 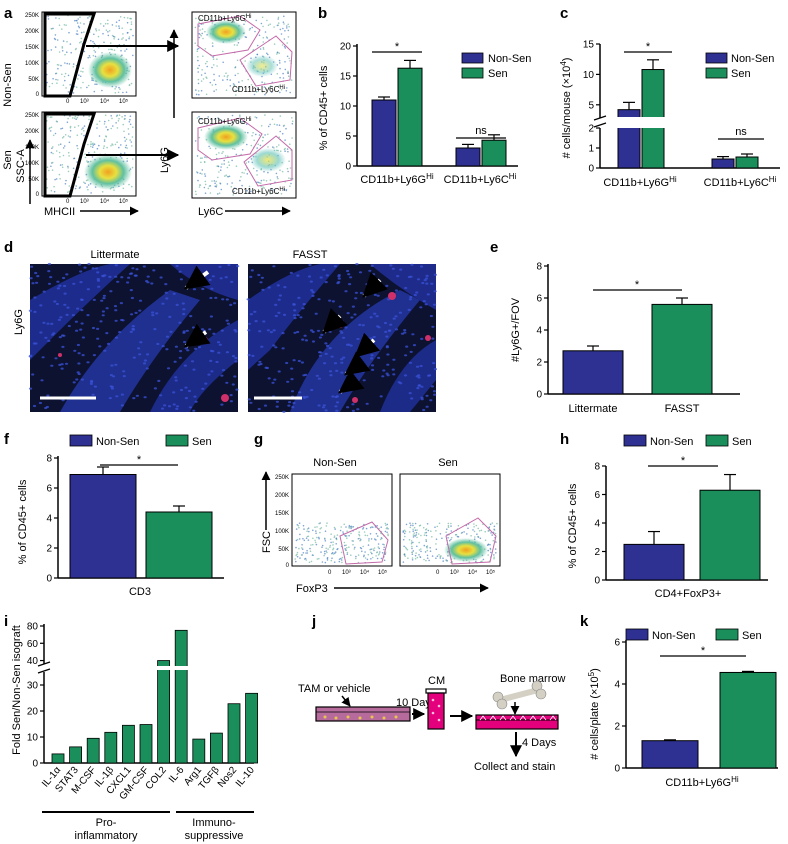 I want to click on j-step3: 4 Days, so click(x=539, y=743).